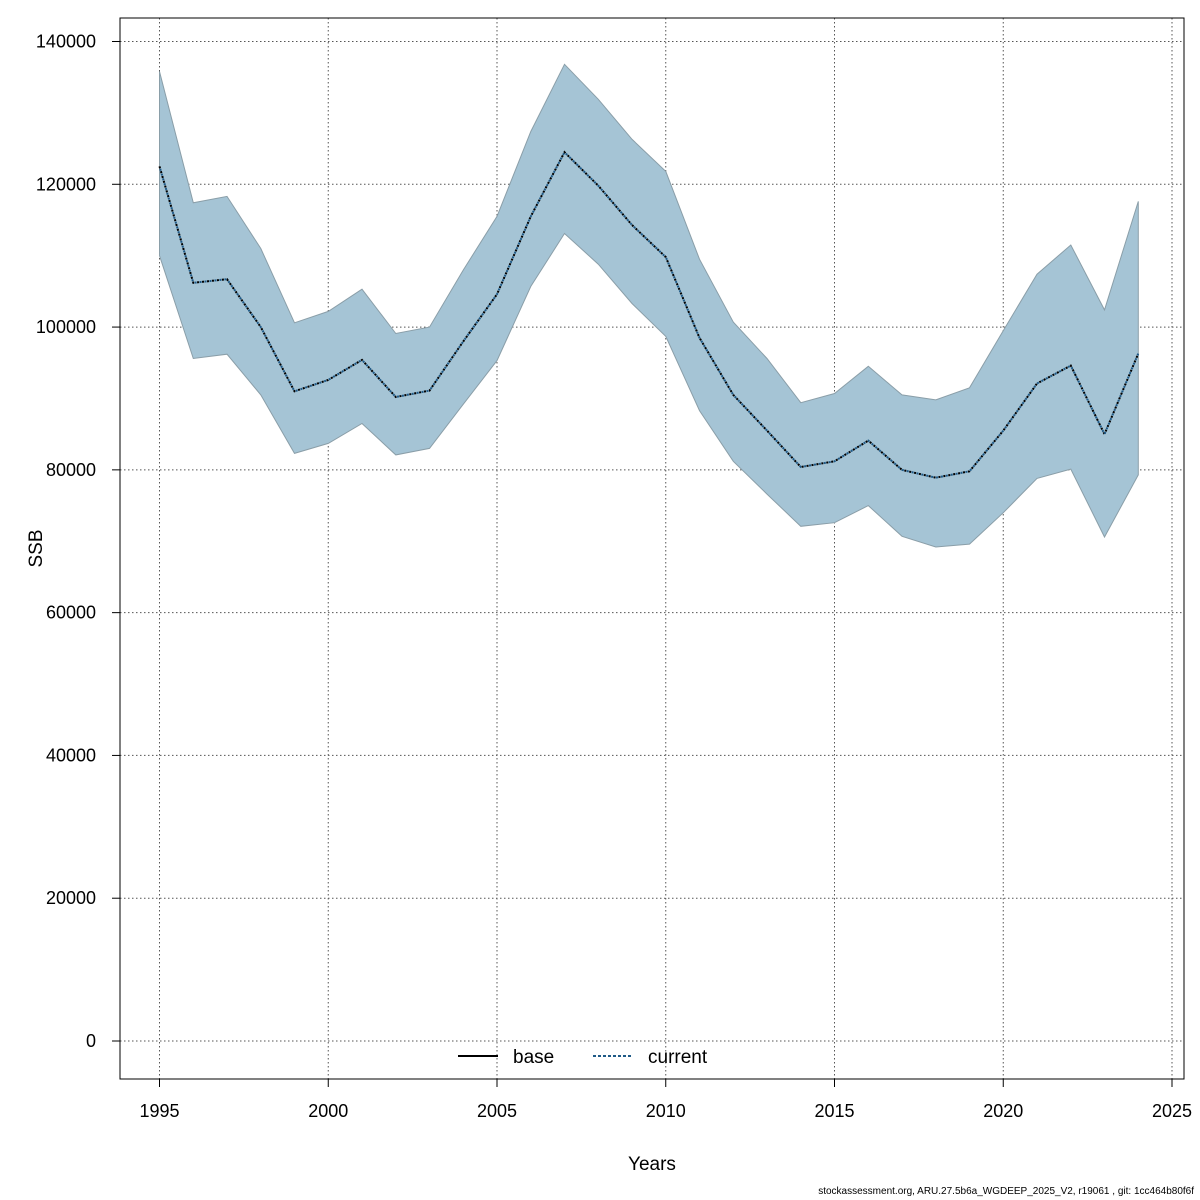 This screenshot has height=1200, width=1200. What do you see at coordinates (497, 1111) in the screenshot?
I see `x-tick-label: 2005` at bounding box center [497, 1111].